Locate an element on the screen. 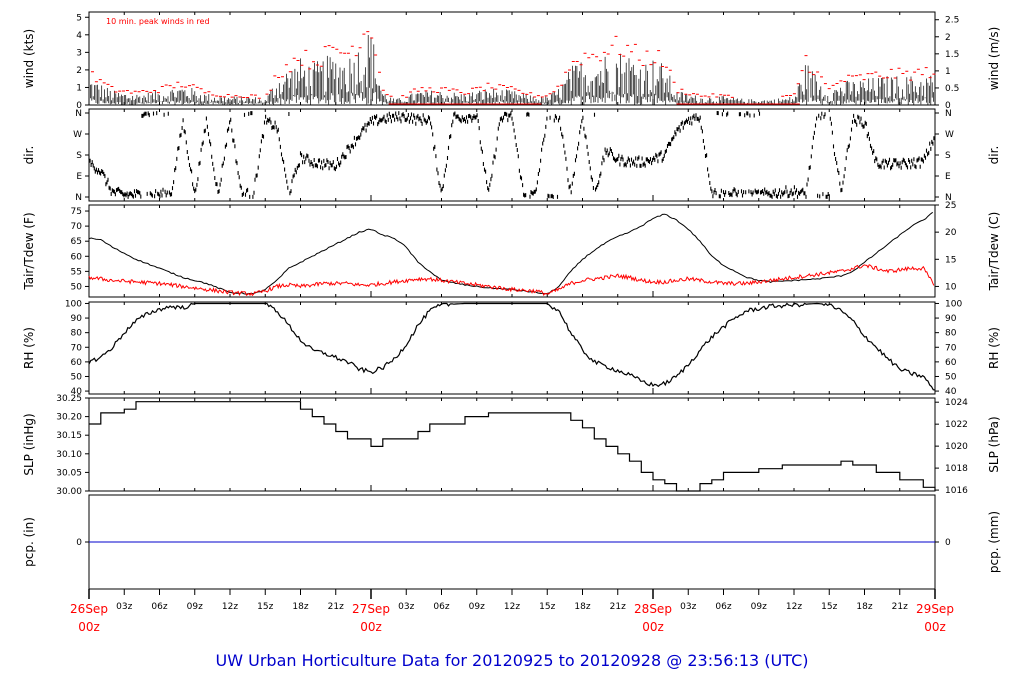  temp-right-tick-label: 25 is located at coordinates (950, 206).